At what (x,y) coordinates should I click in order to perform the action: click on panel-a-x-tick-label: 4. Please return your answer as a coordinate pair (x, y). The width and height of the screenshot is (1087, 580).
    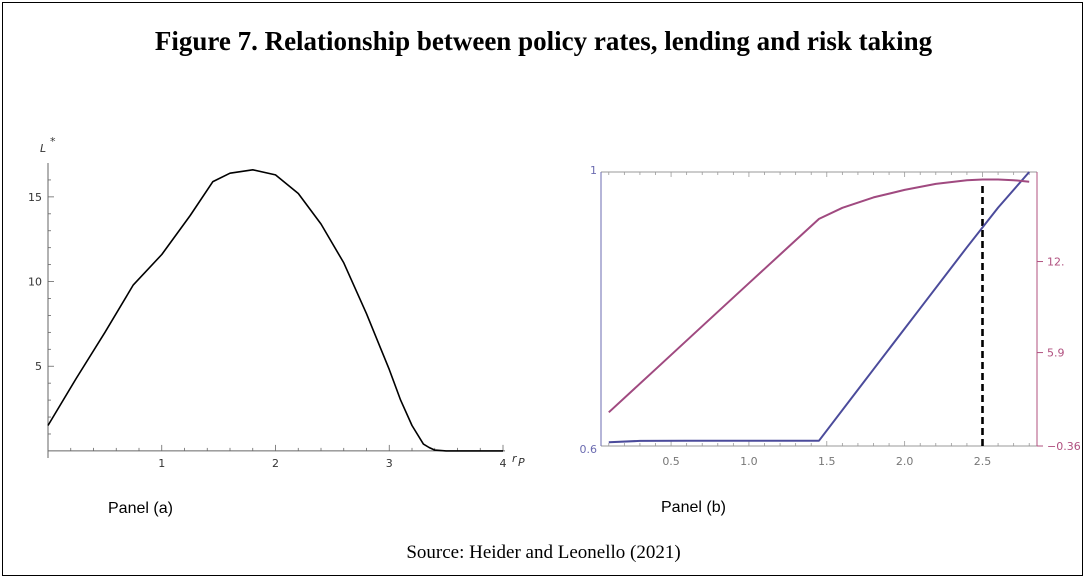
    Looking at the image, I should click on (503, 463).